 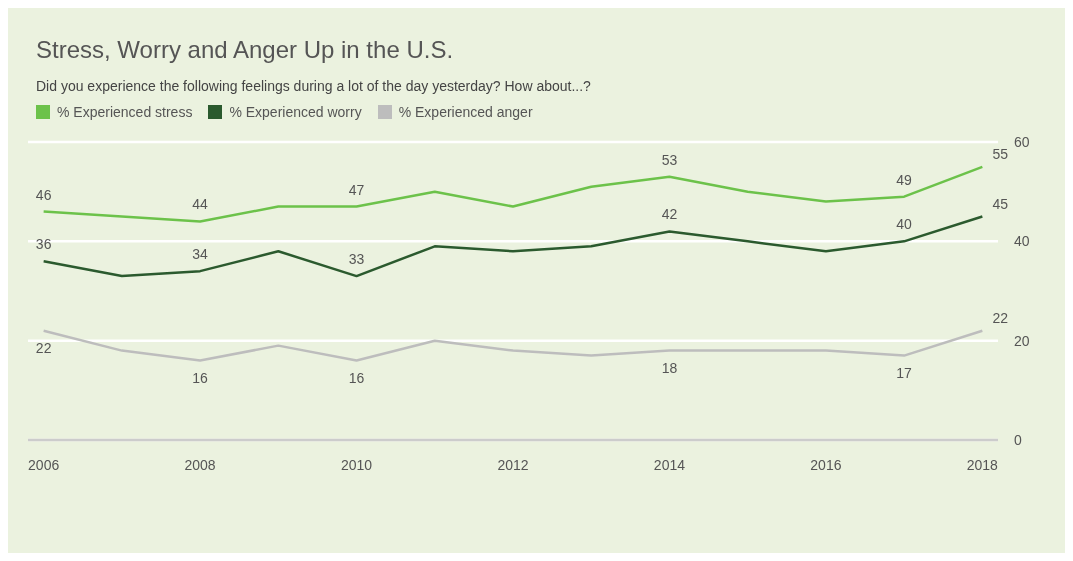 What do you see at coordinates (1000, 203) in the screenshot?
I see `data-label: 45` at bounding box center [1000, 203].